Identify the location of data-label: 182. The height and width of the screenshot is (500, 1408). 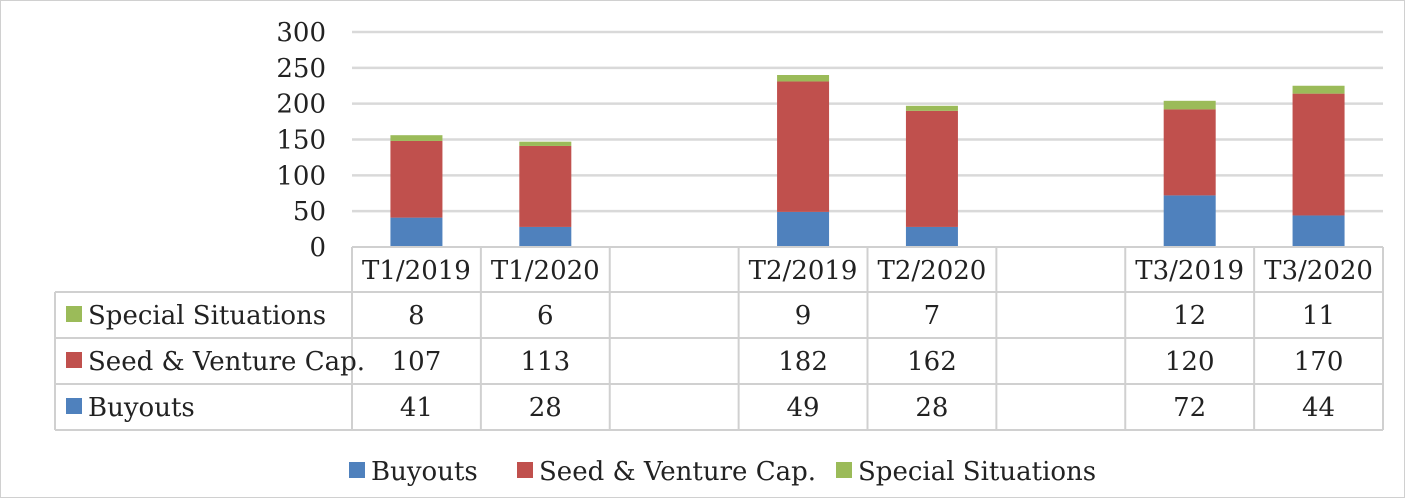
(803, 362).